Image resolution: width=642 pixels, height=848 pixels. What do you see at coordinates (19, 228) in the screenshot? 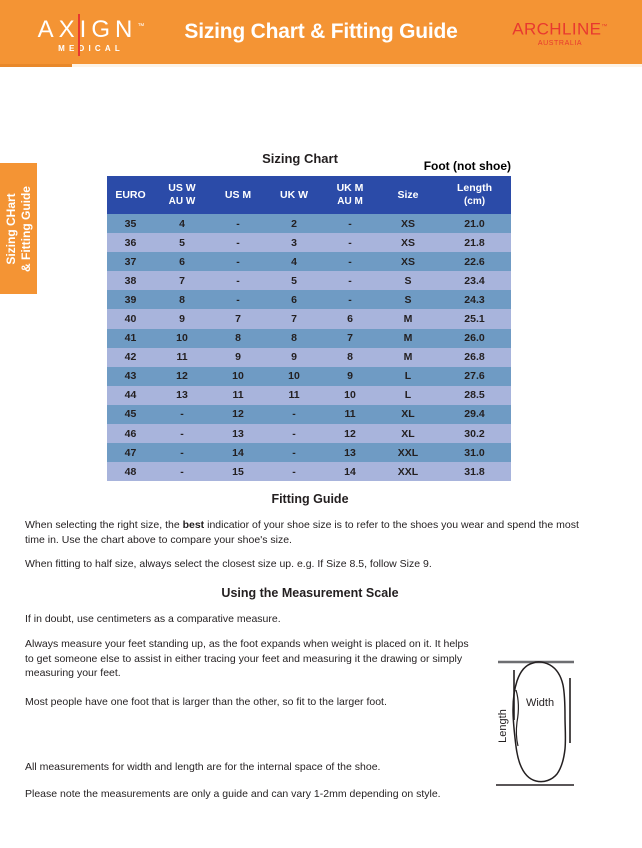
I see `side-tab-label: Sizing CHart & Fitting Guide` at bounding box center [19, 228].